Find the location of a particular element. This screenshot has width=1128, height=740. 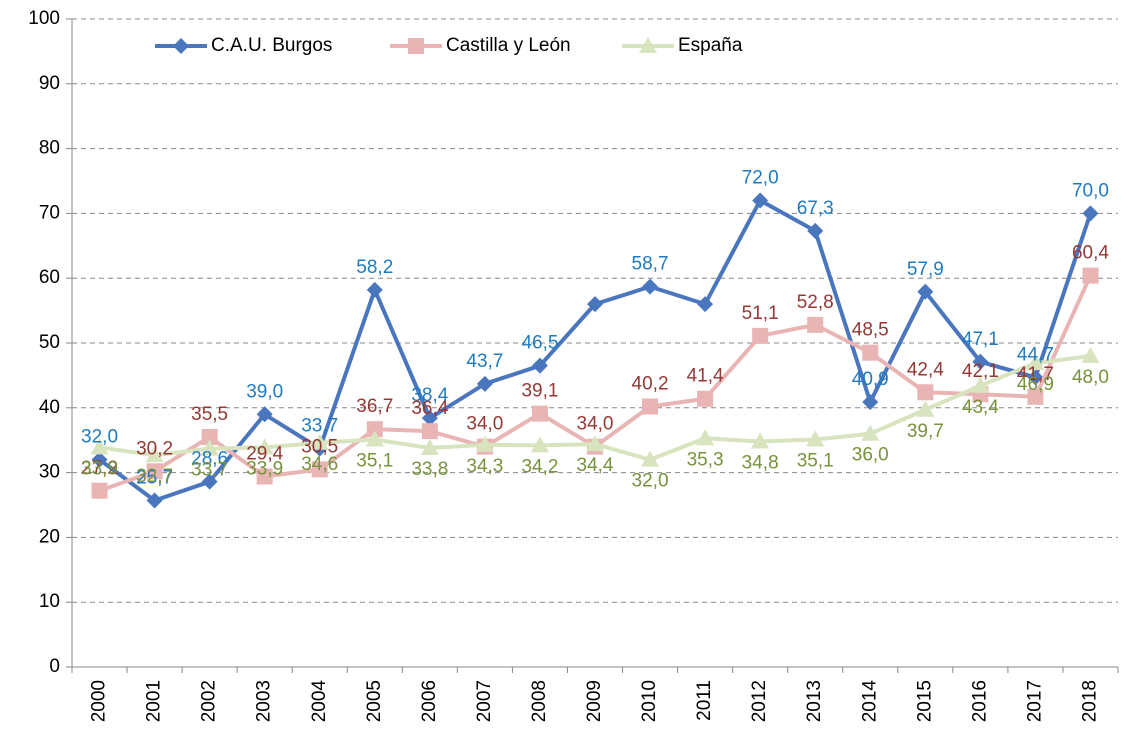

data-label: 40,9 is located at coordinates (870, 379).